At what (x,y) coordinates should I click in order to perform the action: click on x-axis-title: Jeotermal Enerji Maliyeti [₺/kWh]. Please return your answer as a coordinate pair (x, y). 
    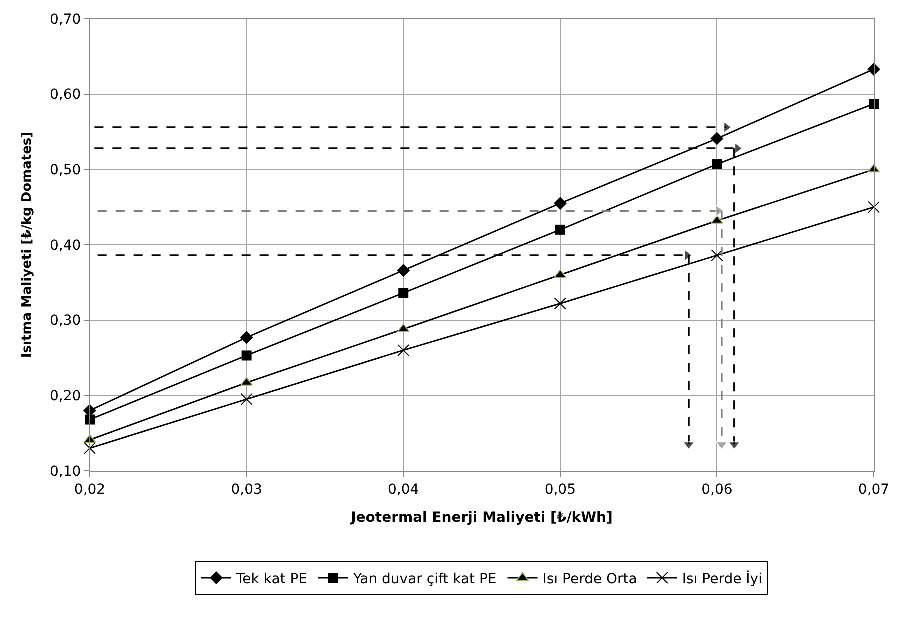
    Looking at the image, I should click on (481, 518).